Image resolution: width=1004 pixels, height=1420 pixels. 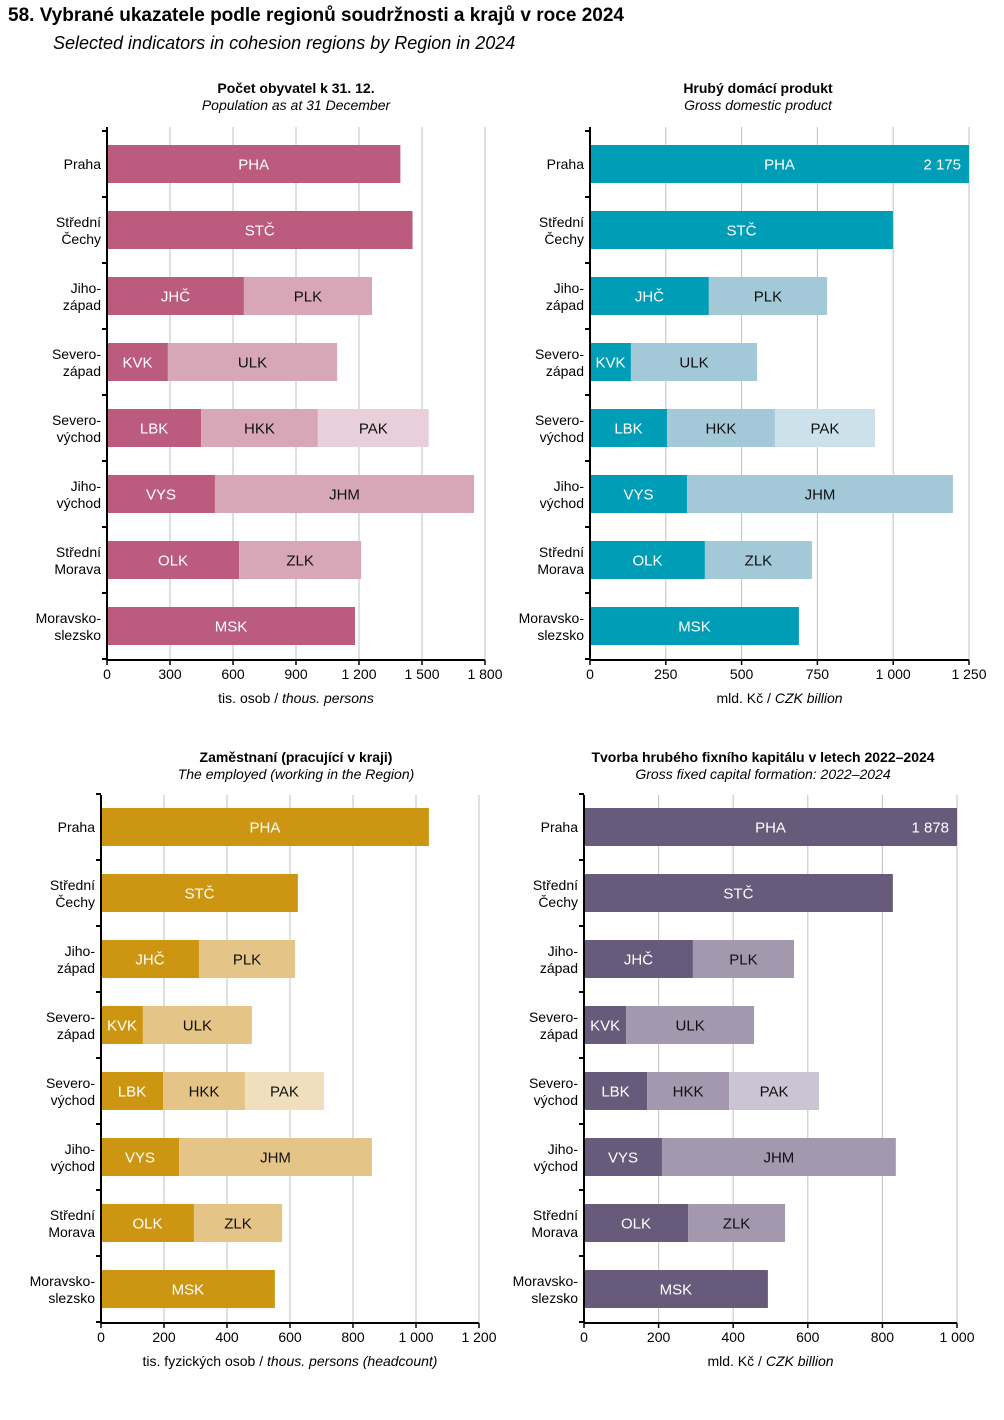 I want to click on category-label: slezsko, so click(x=77, y=635).